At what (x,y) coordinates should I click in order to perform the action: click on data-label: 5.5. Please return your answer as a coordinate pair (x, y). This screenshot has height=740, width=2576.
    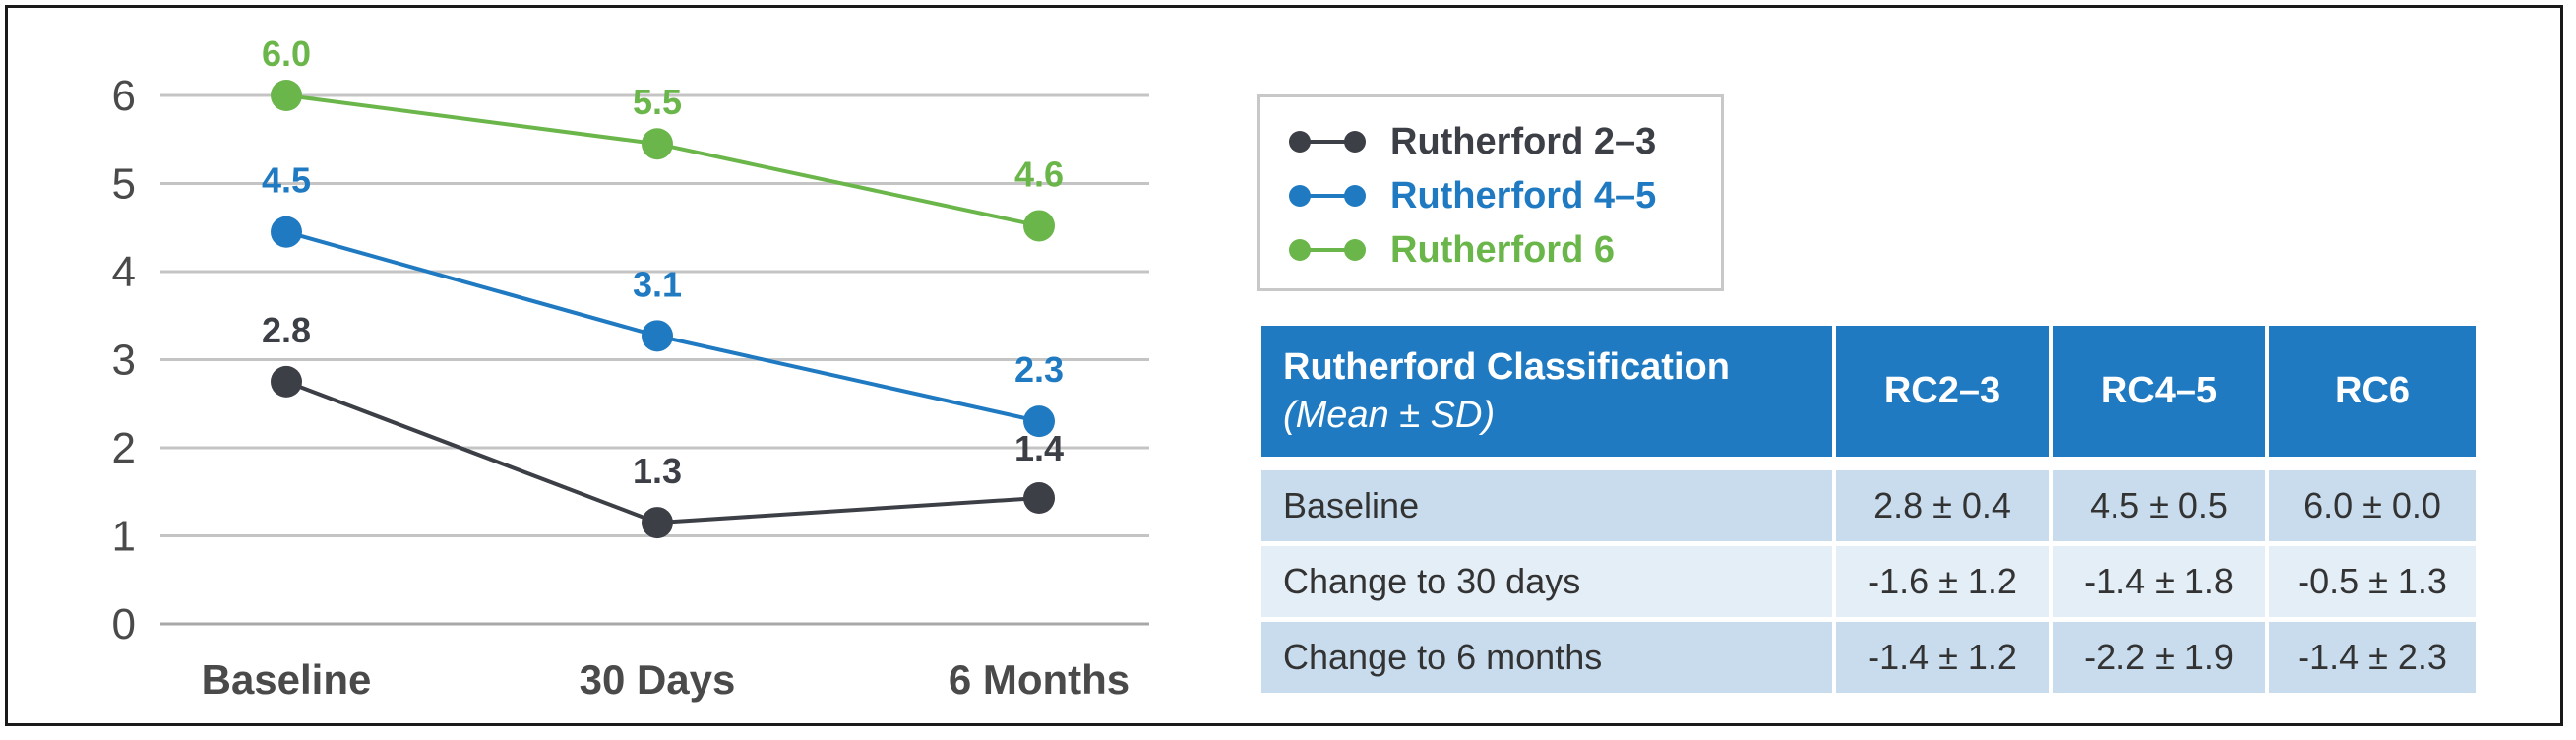
    Looking at the image, I should click on (657, 102).